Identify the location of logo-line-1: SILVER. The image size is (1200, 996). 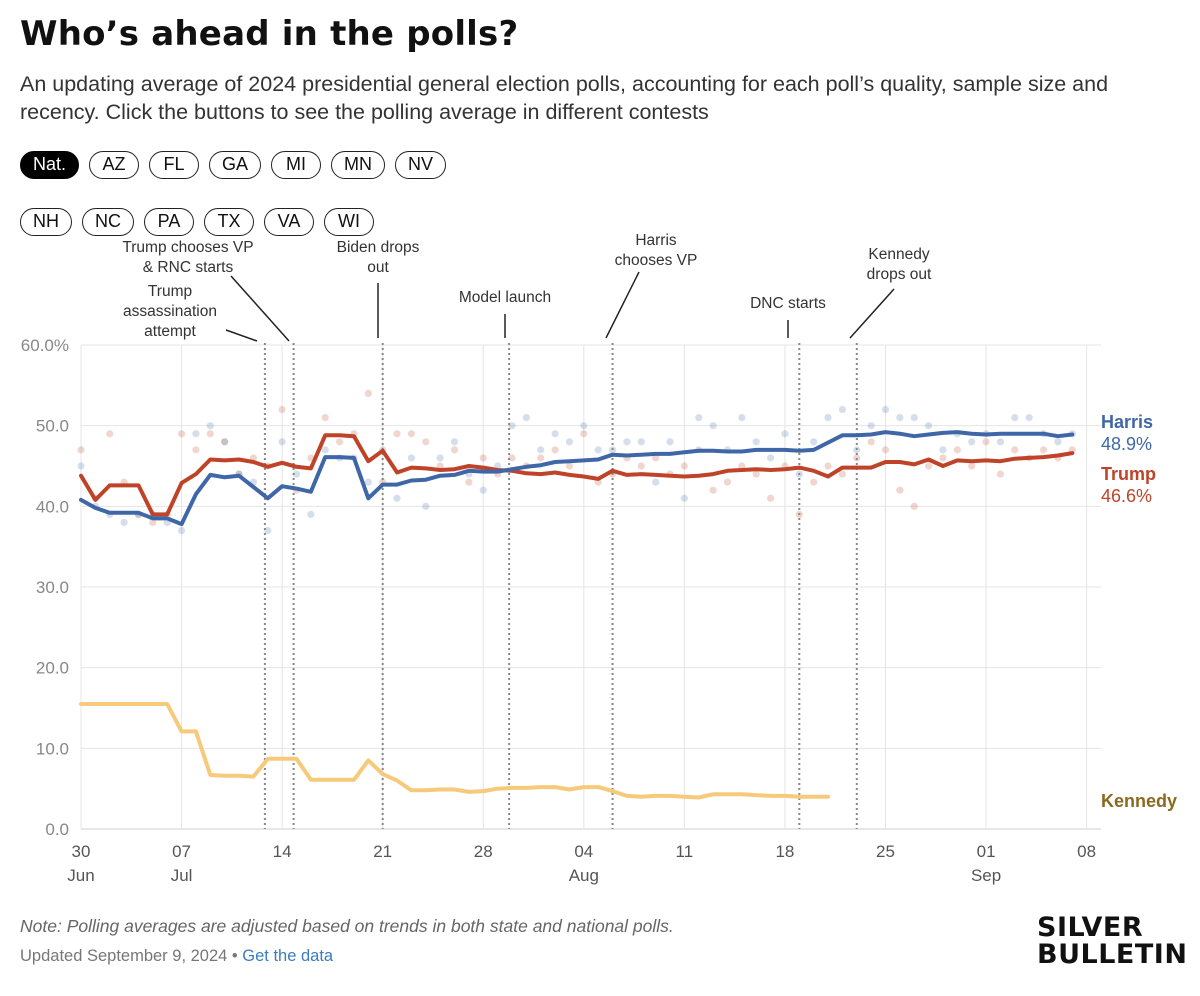
(1090, 927).